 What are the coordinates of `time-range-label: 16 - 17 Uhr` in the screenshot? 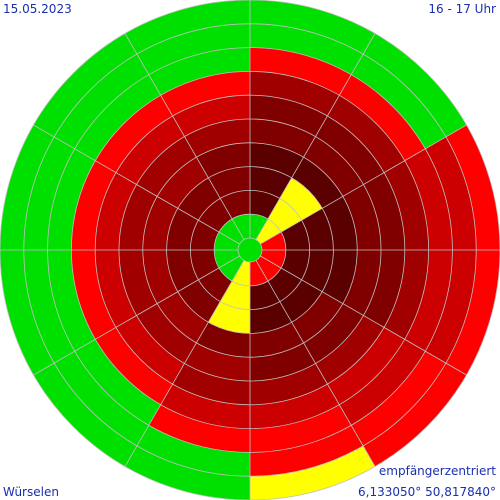 It's located at (462, 9).